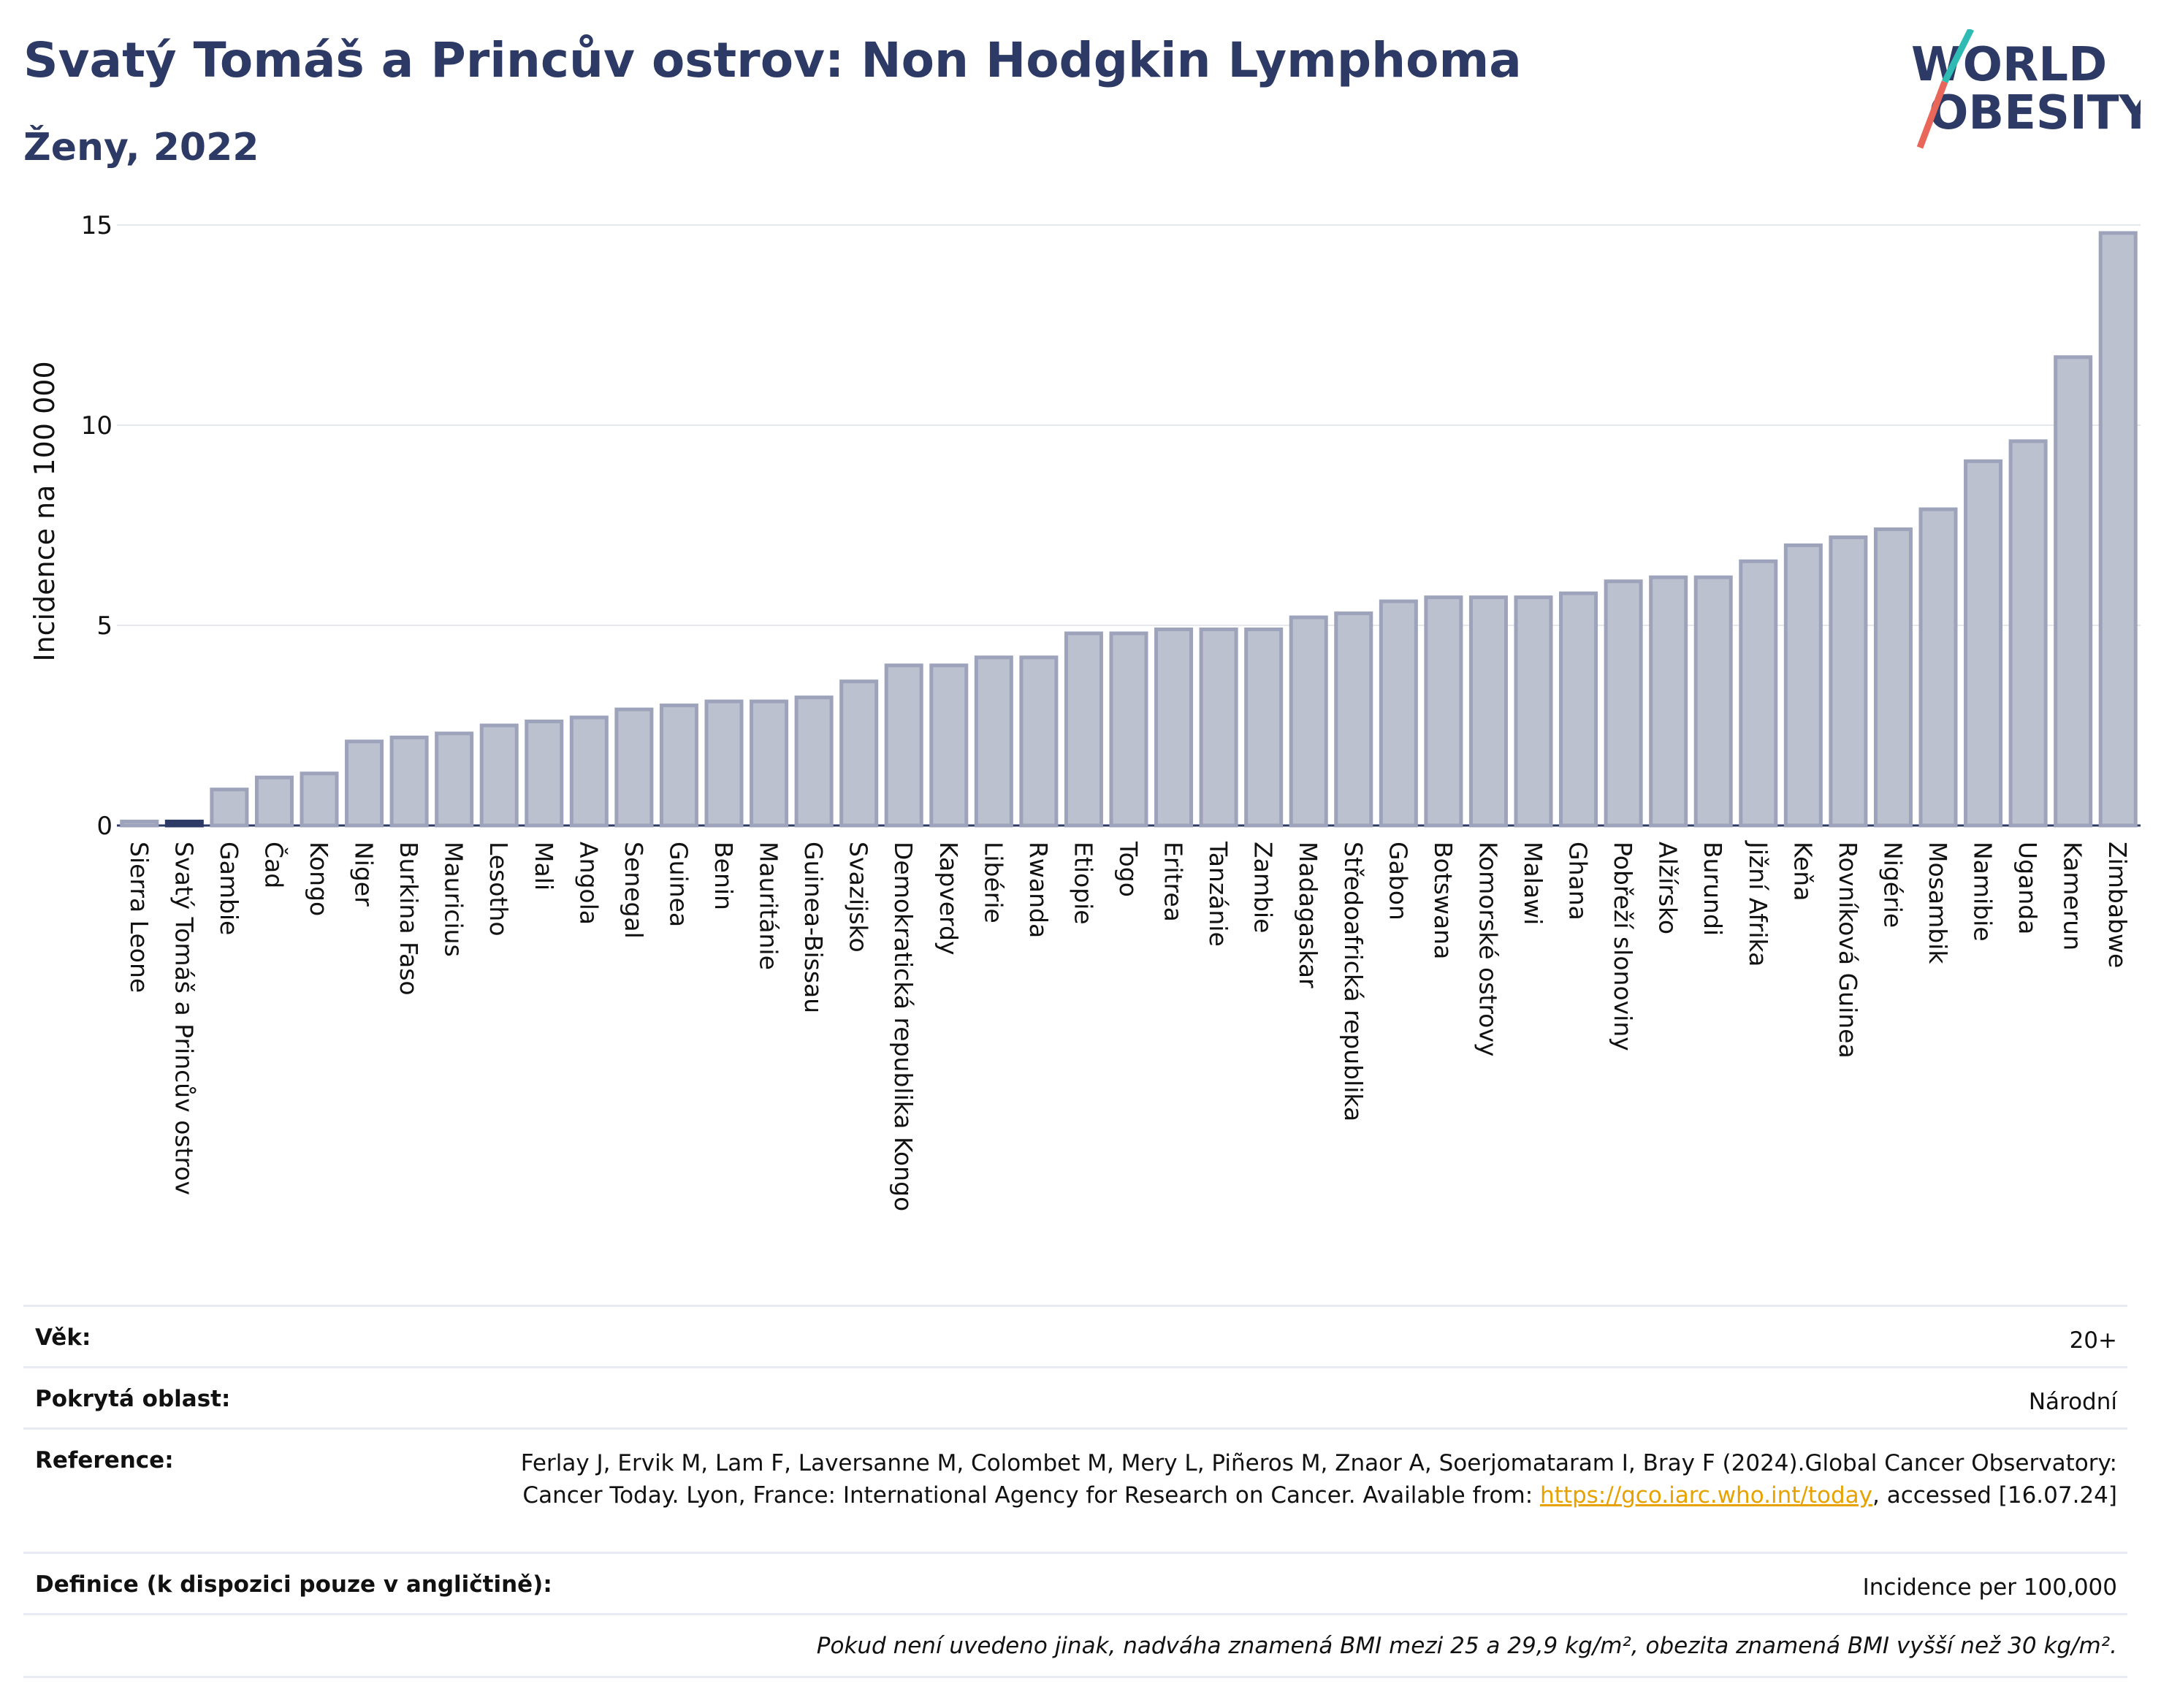 The image size is (2161, 1708). Describe the element at coordinates (2093, 1340) in the screenshot. I see `age-value: 20+` at that location.